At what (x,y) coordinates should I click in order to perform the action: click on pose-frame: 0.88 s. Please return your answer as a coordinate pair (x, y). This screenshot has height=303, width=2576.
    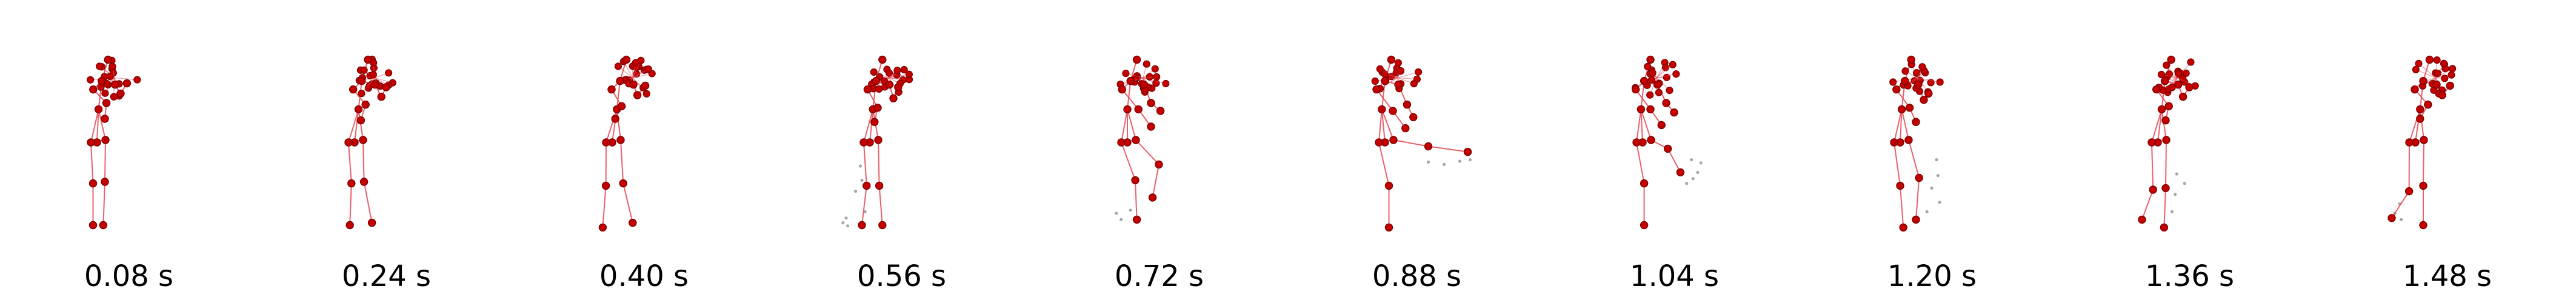
    Looking at the image, I should click on (1417, 151).